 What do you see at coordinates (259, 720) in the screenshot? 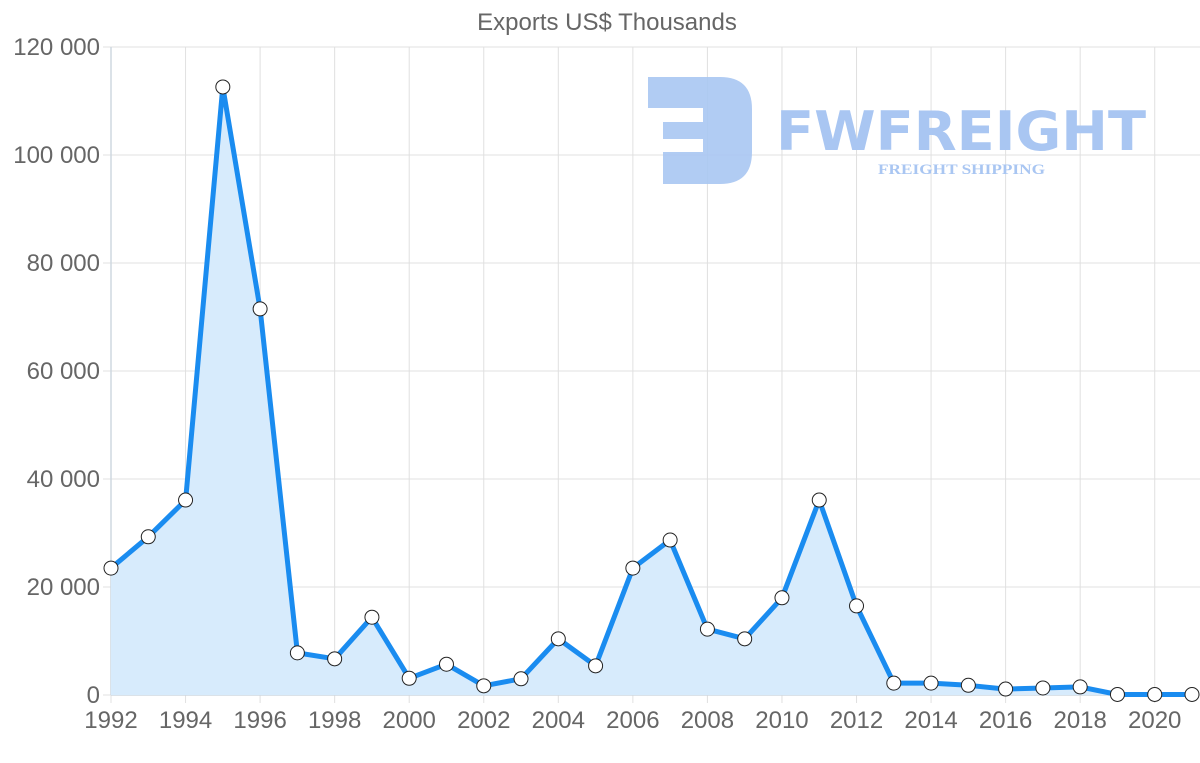
I see `x-tick-label: 1996` at bounding box center [259, 720].